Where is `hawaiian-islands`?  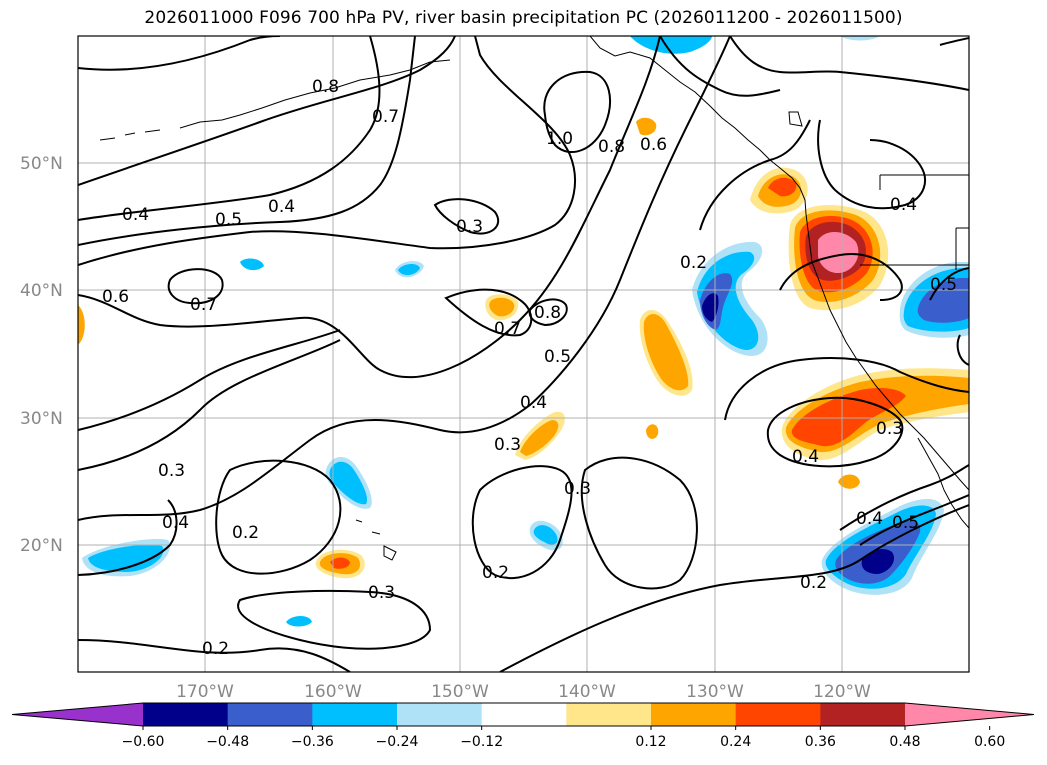 hawaiian-islands is located at coordinates (376, 540).